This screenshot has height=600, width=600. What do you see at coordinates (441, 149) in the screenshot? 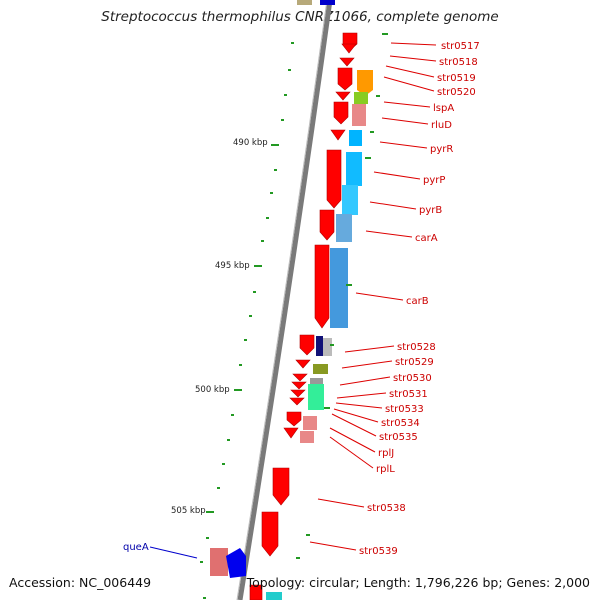
I see `gene-label: pyrR` at bounding box center [441, 149].